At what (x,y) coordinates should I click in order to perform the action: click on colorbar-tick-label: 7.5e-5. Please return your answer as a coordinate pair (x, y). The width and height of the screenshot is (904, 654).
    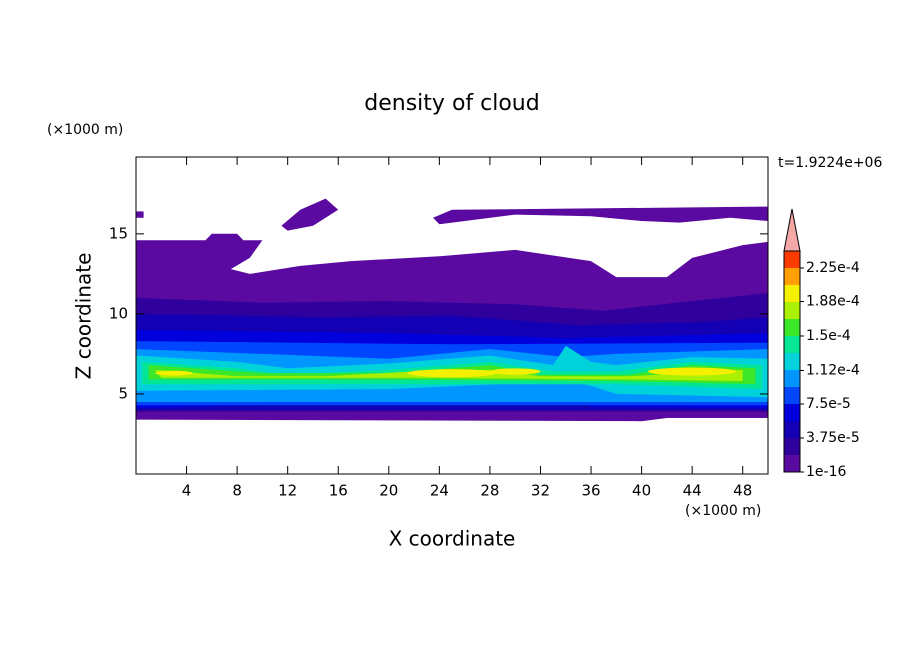
    Looking at the image, I should click on (828, 404).